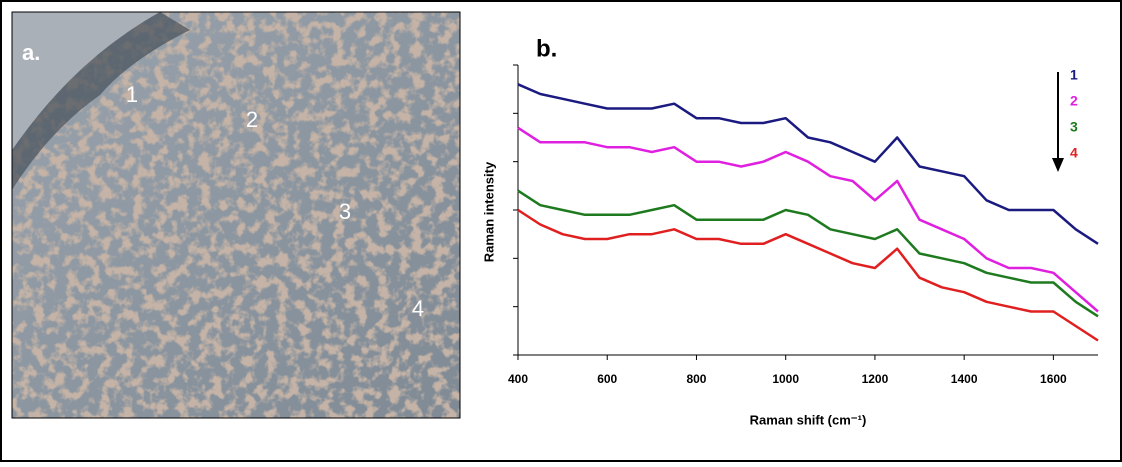 The image size is (1122, 467). Describe the element at coordinates (875, 379) in the screenshot. I see `x-tick-label: 1200` at that location.